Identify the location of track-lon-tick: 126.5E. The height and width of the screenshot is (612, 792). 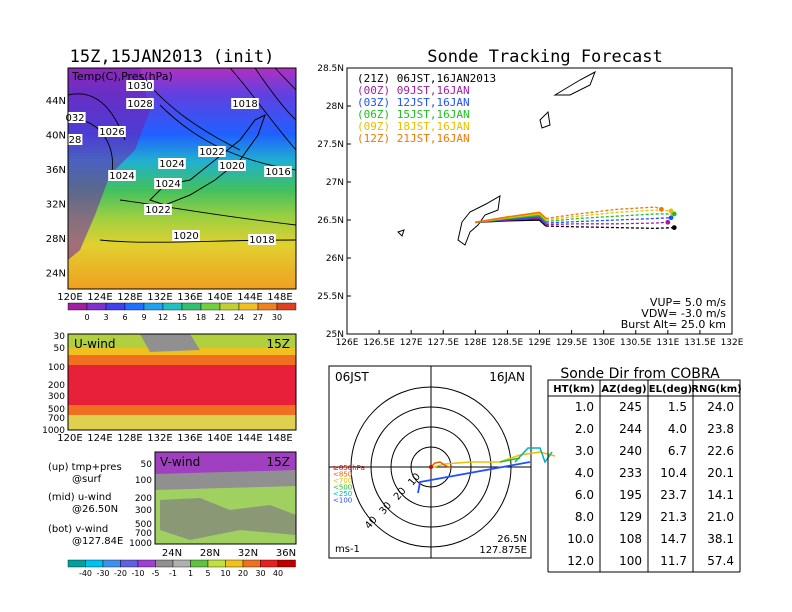
(379, 343).